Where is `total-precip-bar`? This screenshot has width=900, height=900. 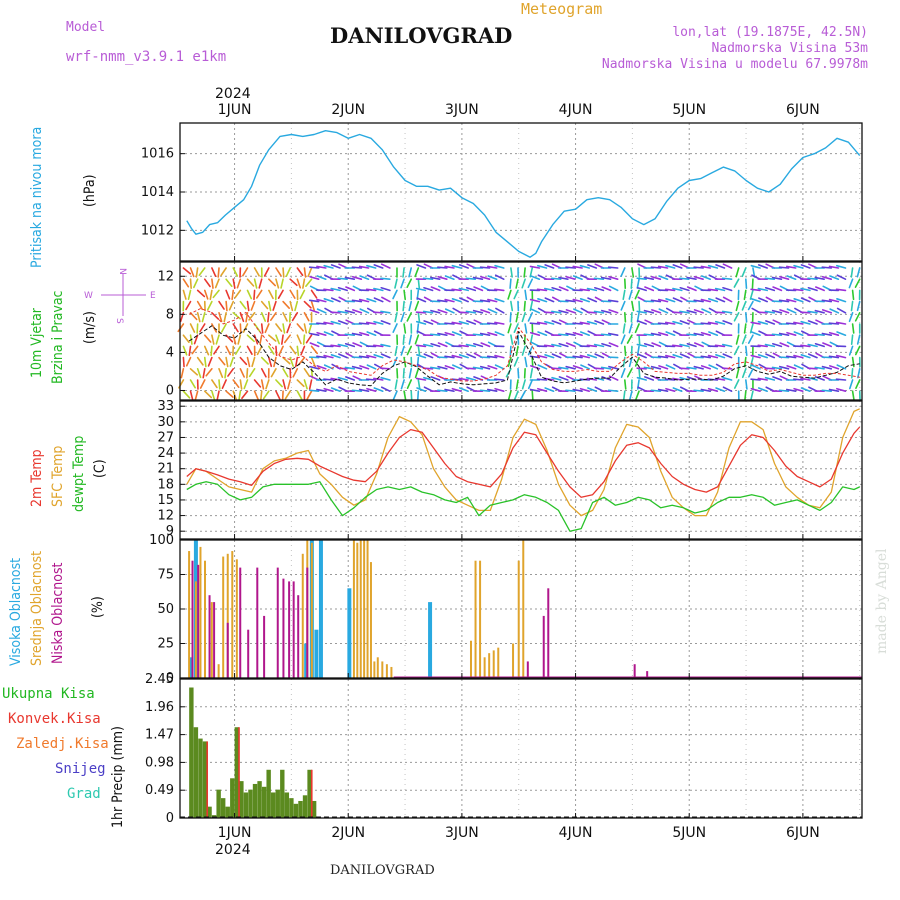
total-precip-bar is located at coordinates (200, 778).